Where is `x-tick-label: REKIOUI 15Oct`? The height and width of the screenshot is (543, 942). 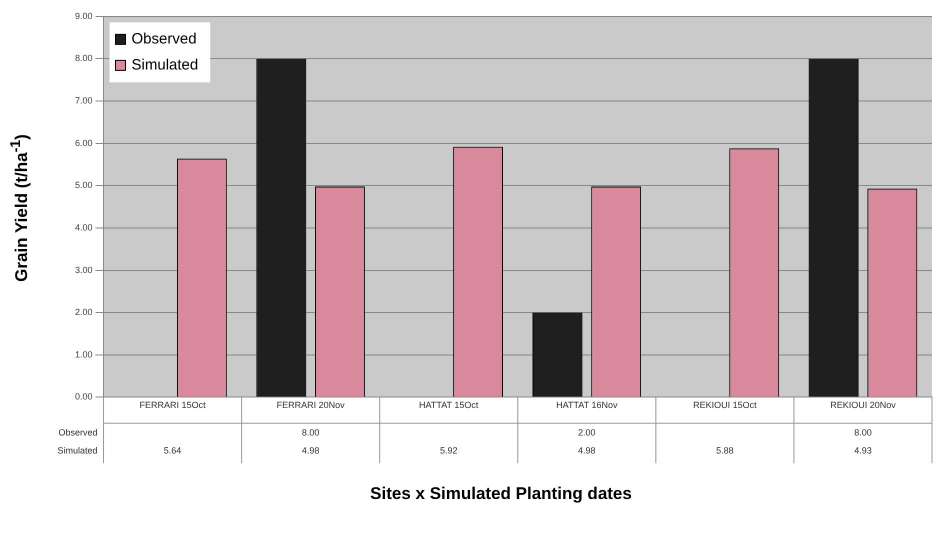 x-tick-label: REKIOUI 15Oct is located at coordinates (725, 405).